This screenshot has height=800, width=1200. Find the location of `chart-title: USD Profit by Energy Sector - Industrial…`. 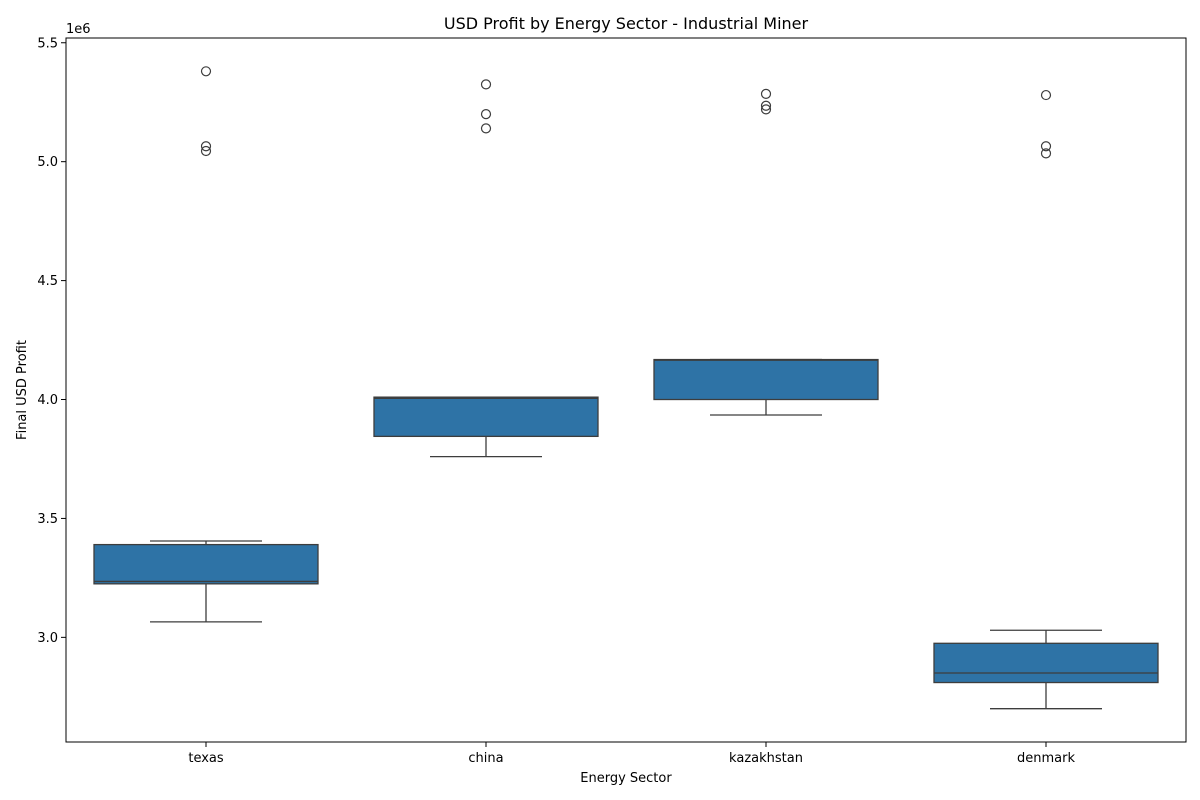

chart-title: USD Profit by Energy Sector - Industrial… is located at coordinates (626, 23).